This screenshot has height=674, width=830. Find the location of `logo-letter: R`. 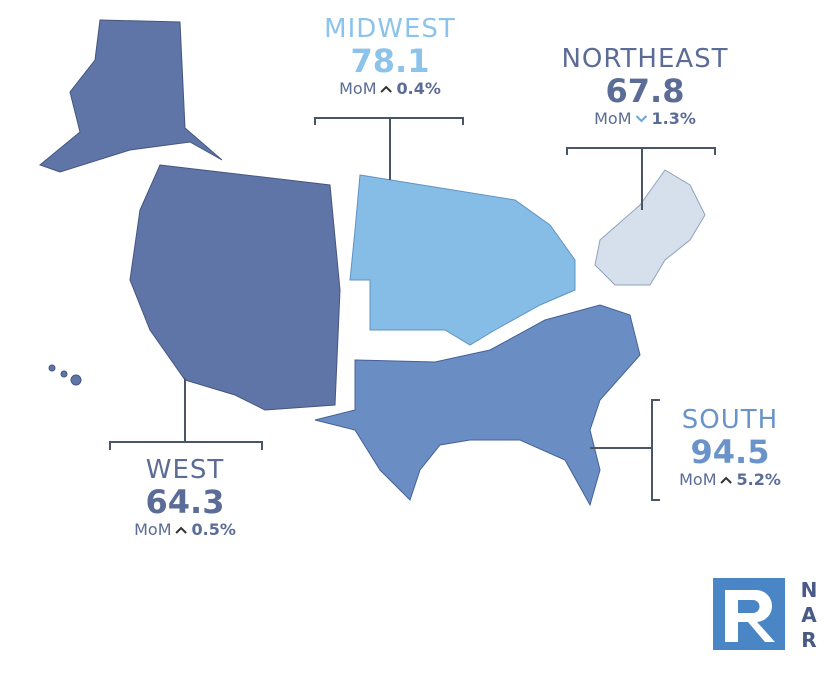

logo-letter: R is located at coordinates (809, 640).